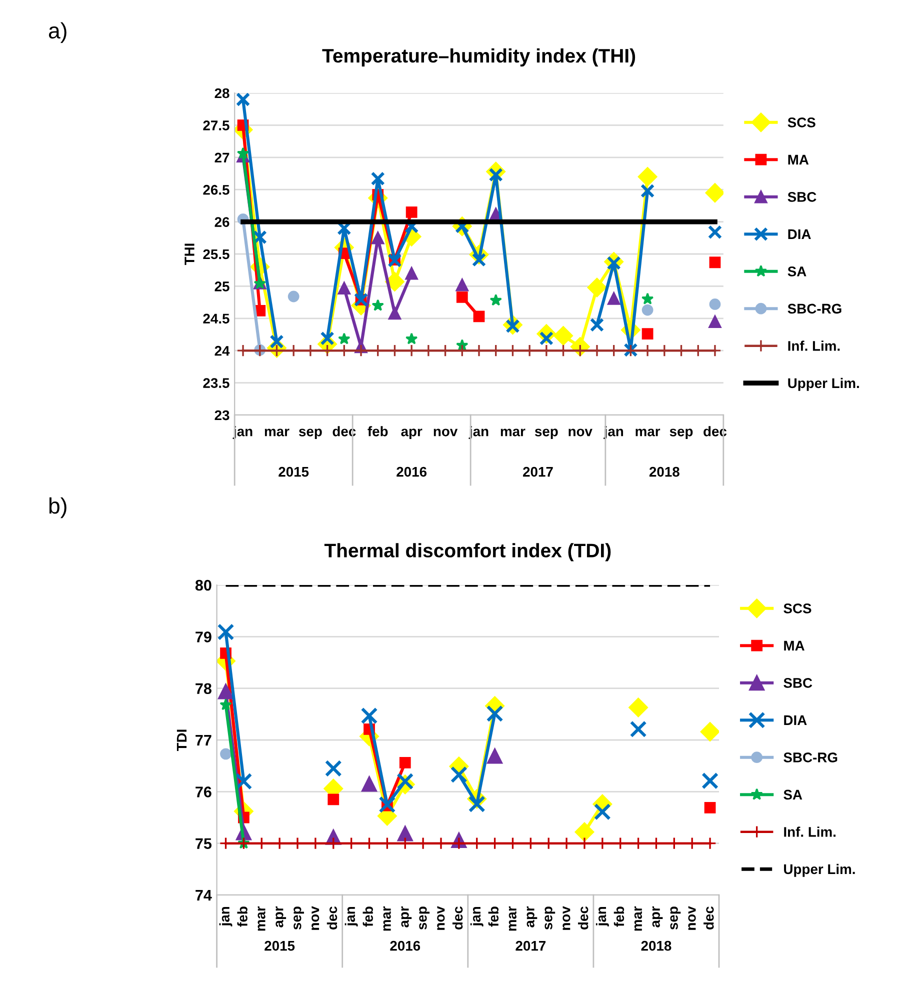 The width and height of the screenshot is (902, 993). What do you see at coordinates (181, 741) in the screenshot?
I see `y-axis-title: TDI` at bounding box center [181, 741].